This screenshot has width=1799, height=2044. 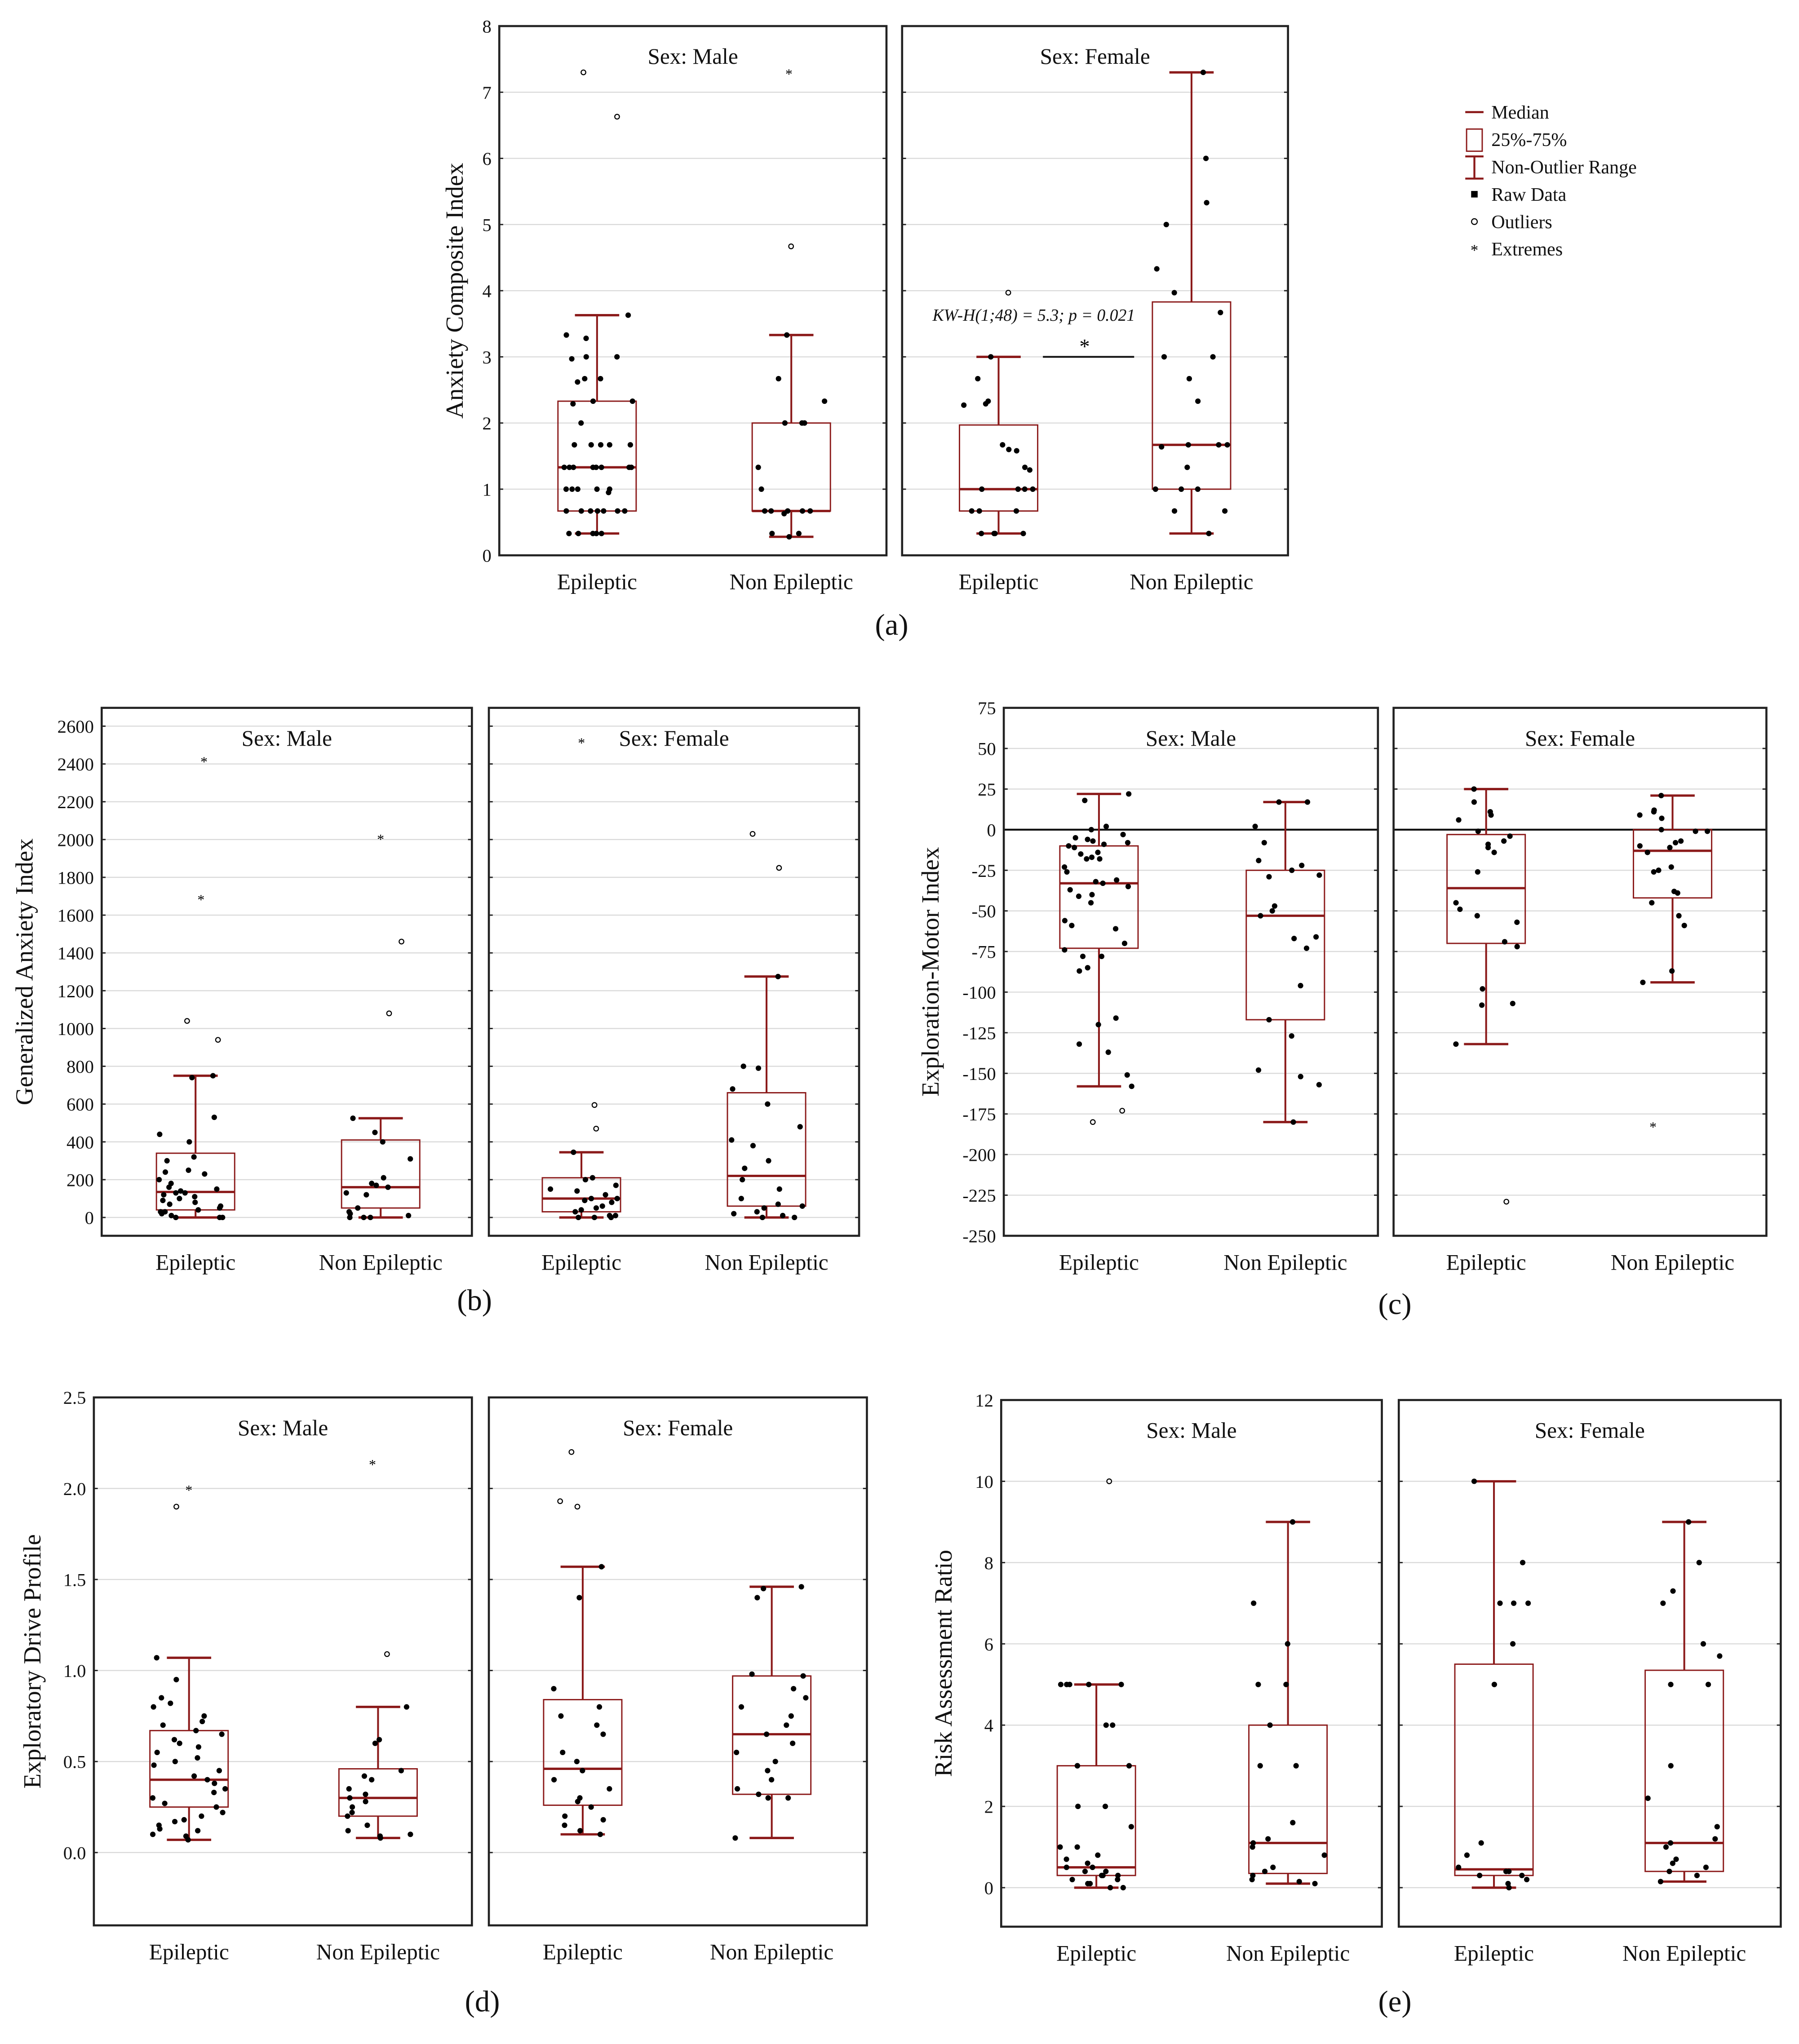 What do you see at coordinates (1475, 140) in the screenshot?
I see `box-icon` at bounding box center [1475, 140].